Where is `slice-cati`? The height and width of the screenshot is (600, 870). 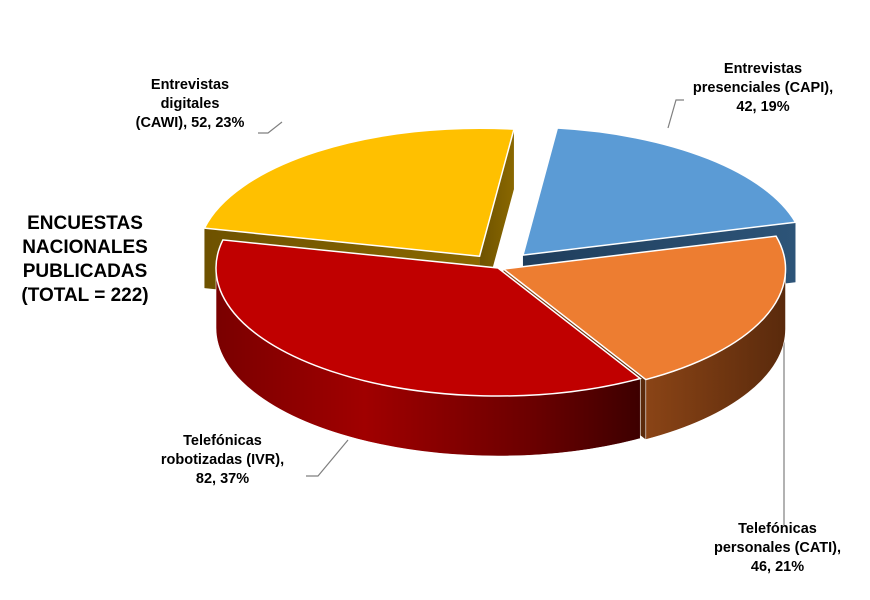
slice-cati is located at coordinates (644, 308).